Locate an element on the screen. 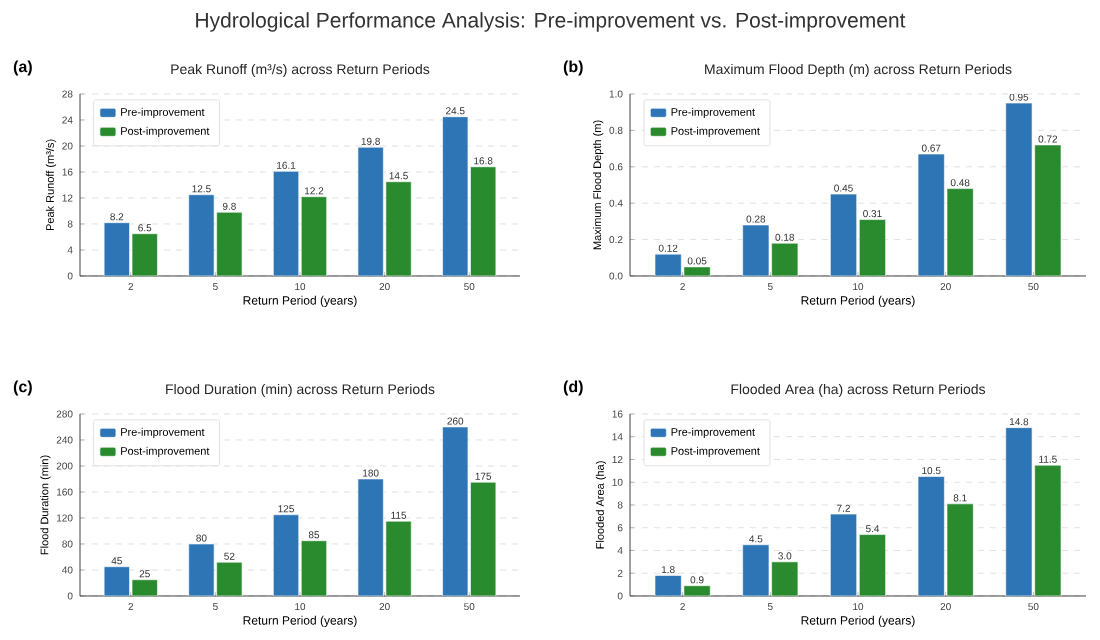  text: (c) is located at coordinates (22, 388).